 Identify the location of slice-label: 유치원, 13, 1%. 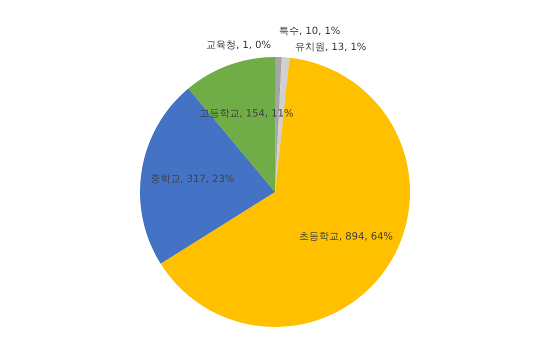
(330, 47).